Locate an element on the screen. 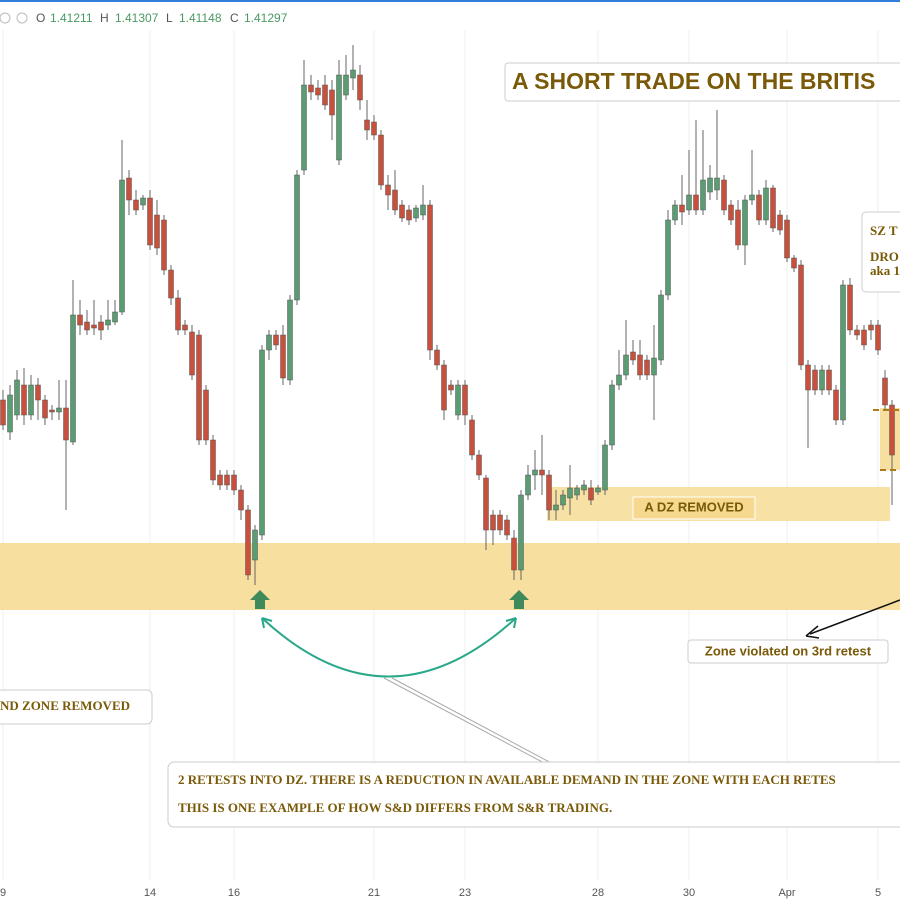  note-text: ND ZONE REMOVED is located at coordinates (65, 705).